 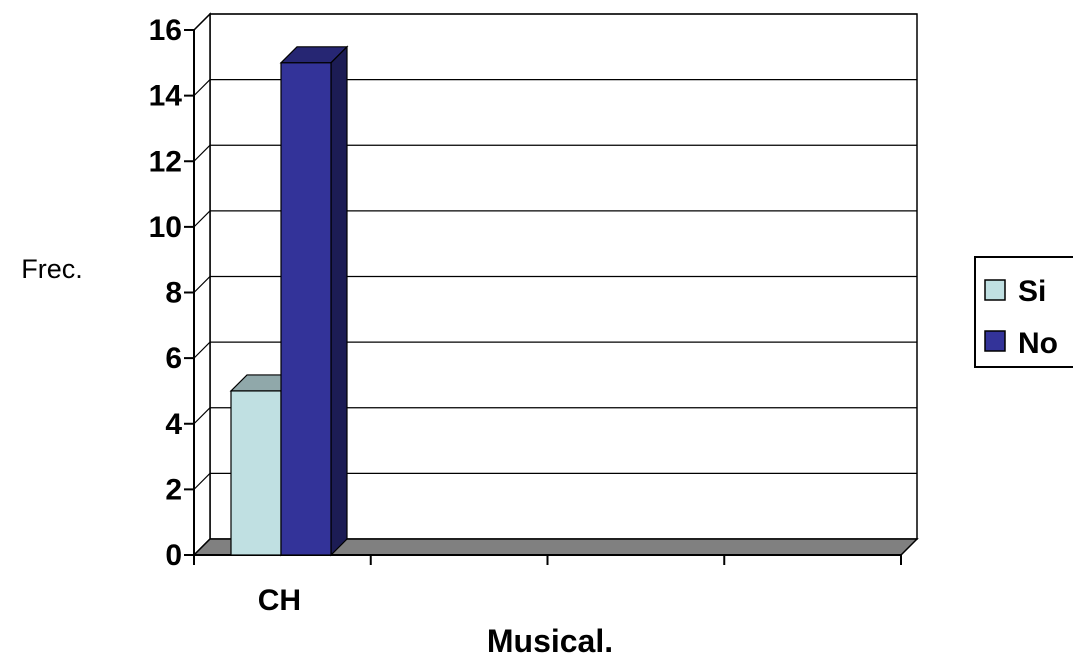 What do you see at coordinates (256, 473) in the screenshot?
I see `bar-si` at bounding box center [256, 473].